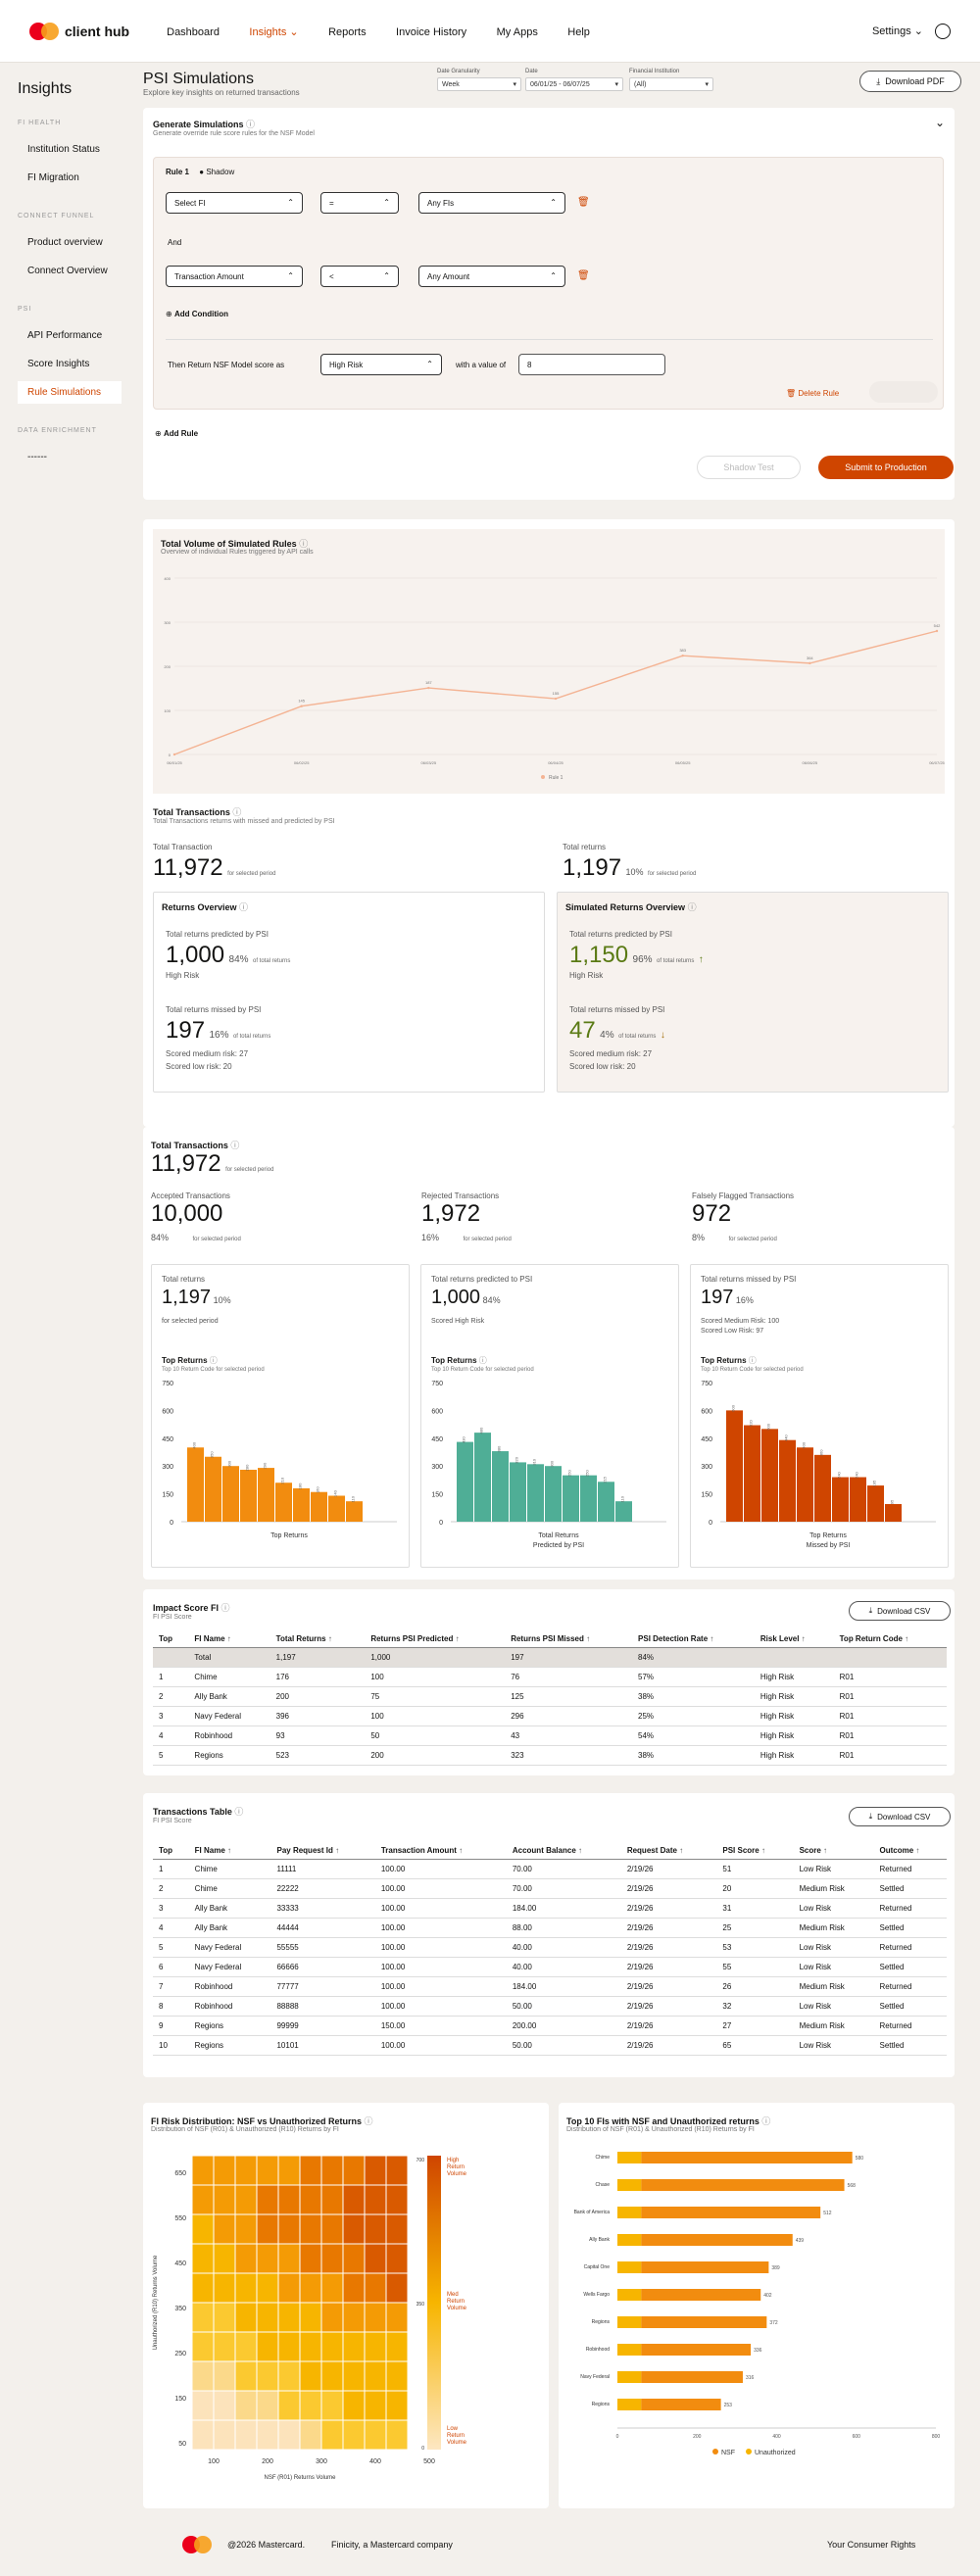  What do you see at coordinates (348, 31) in the screenshot?
I see `nav-reports: Reports` at bounding box center [348, 31].